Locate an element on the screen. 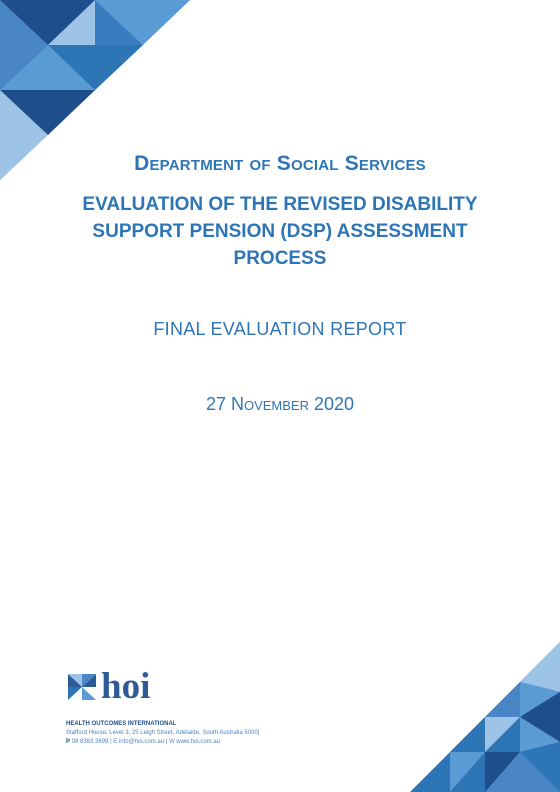 The height and width of the screenshot is (792, 560). department-title: Department of Social Services is located at coordinates (280, 164).